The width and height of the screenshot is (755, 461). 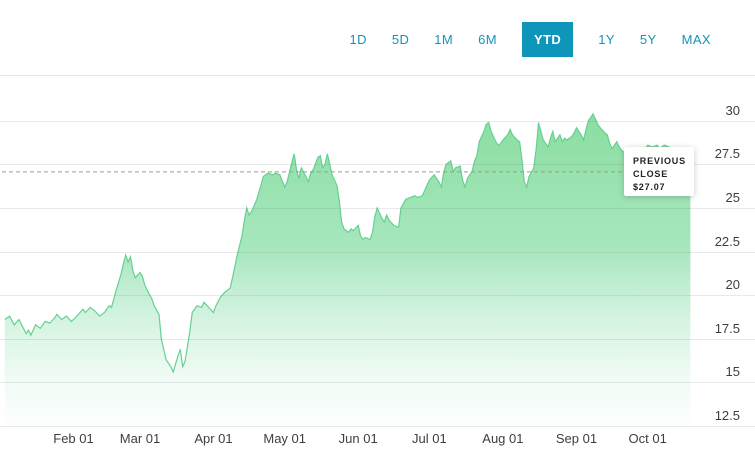 I want to click on tab-ytd: YTD, so click(x=548, y=39).